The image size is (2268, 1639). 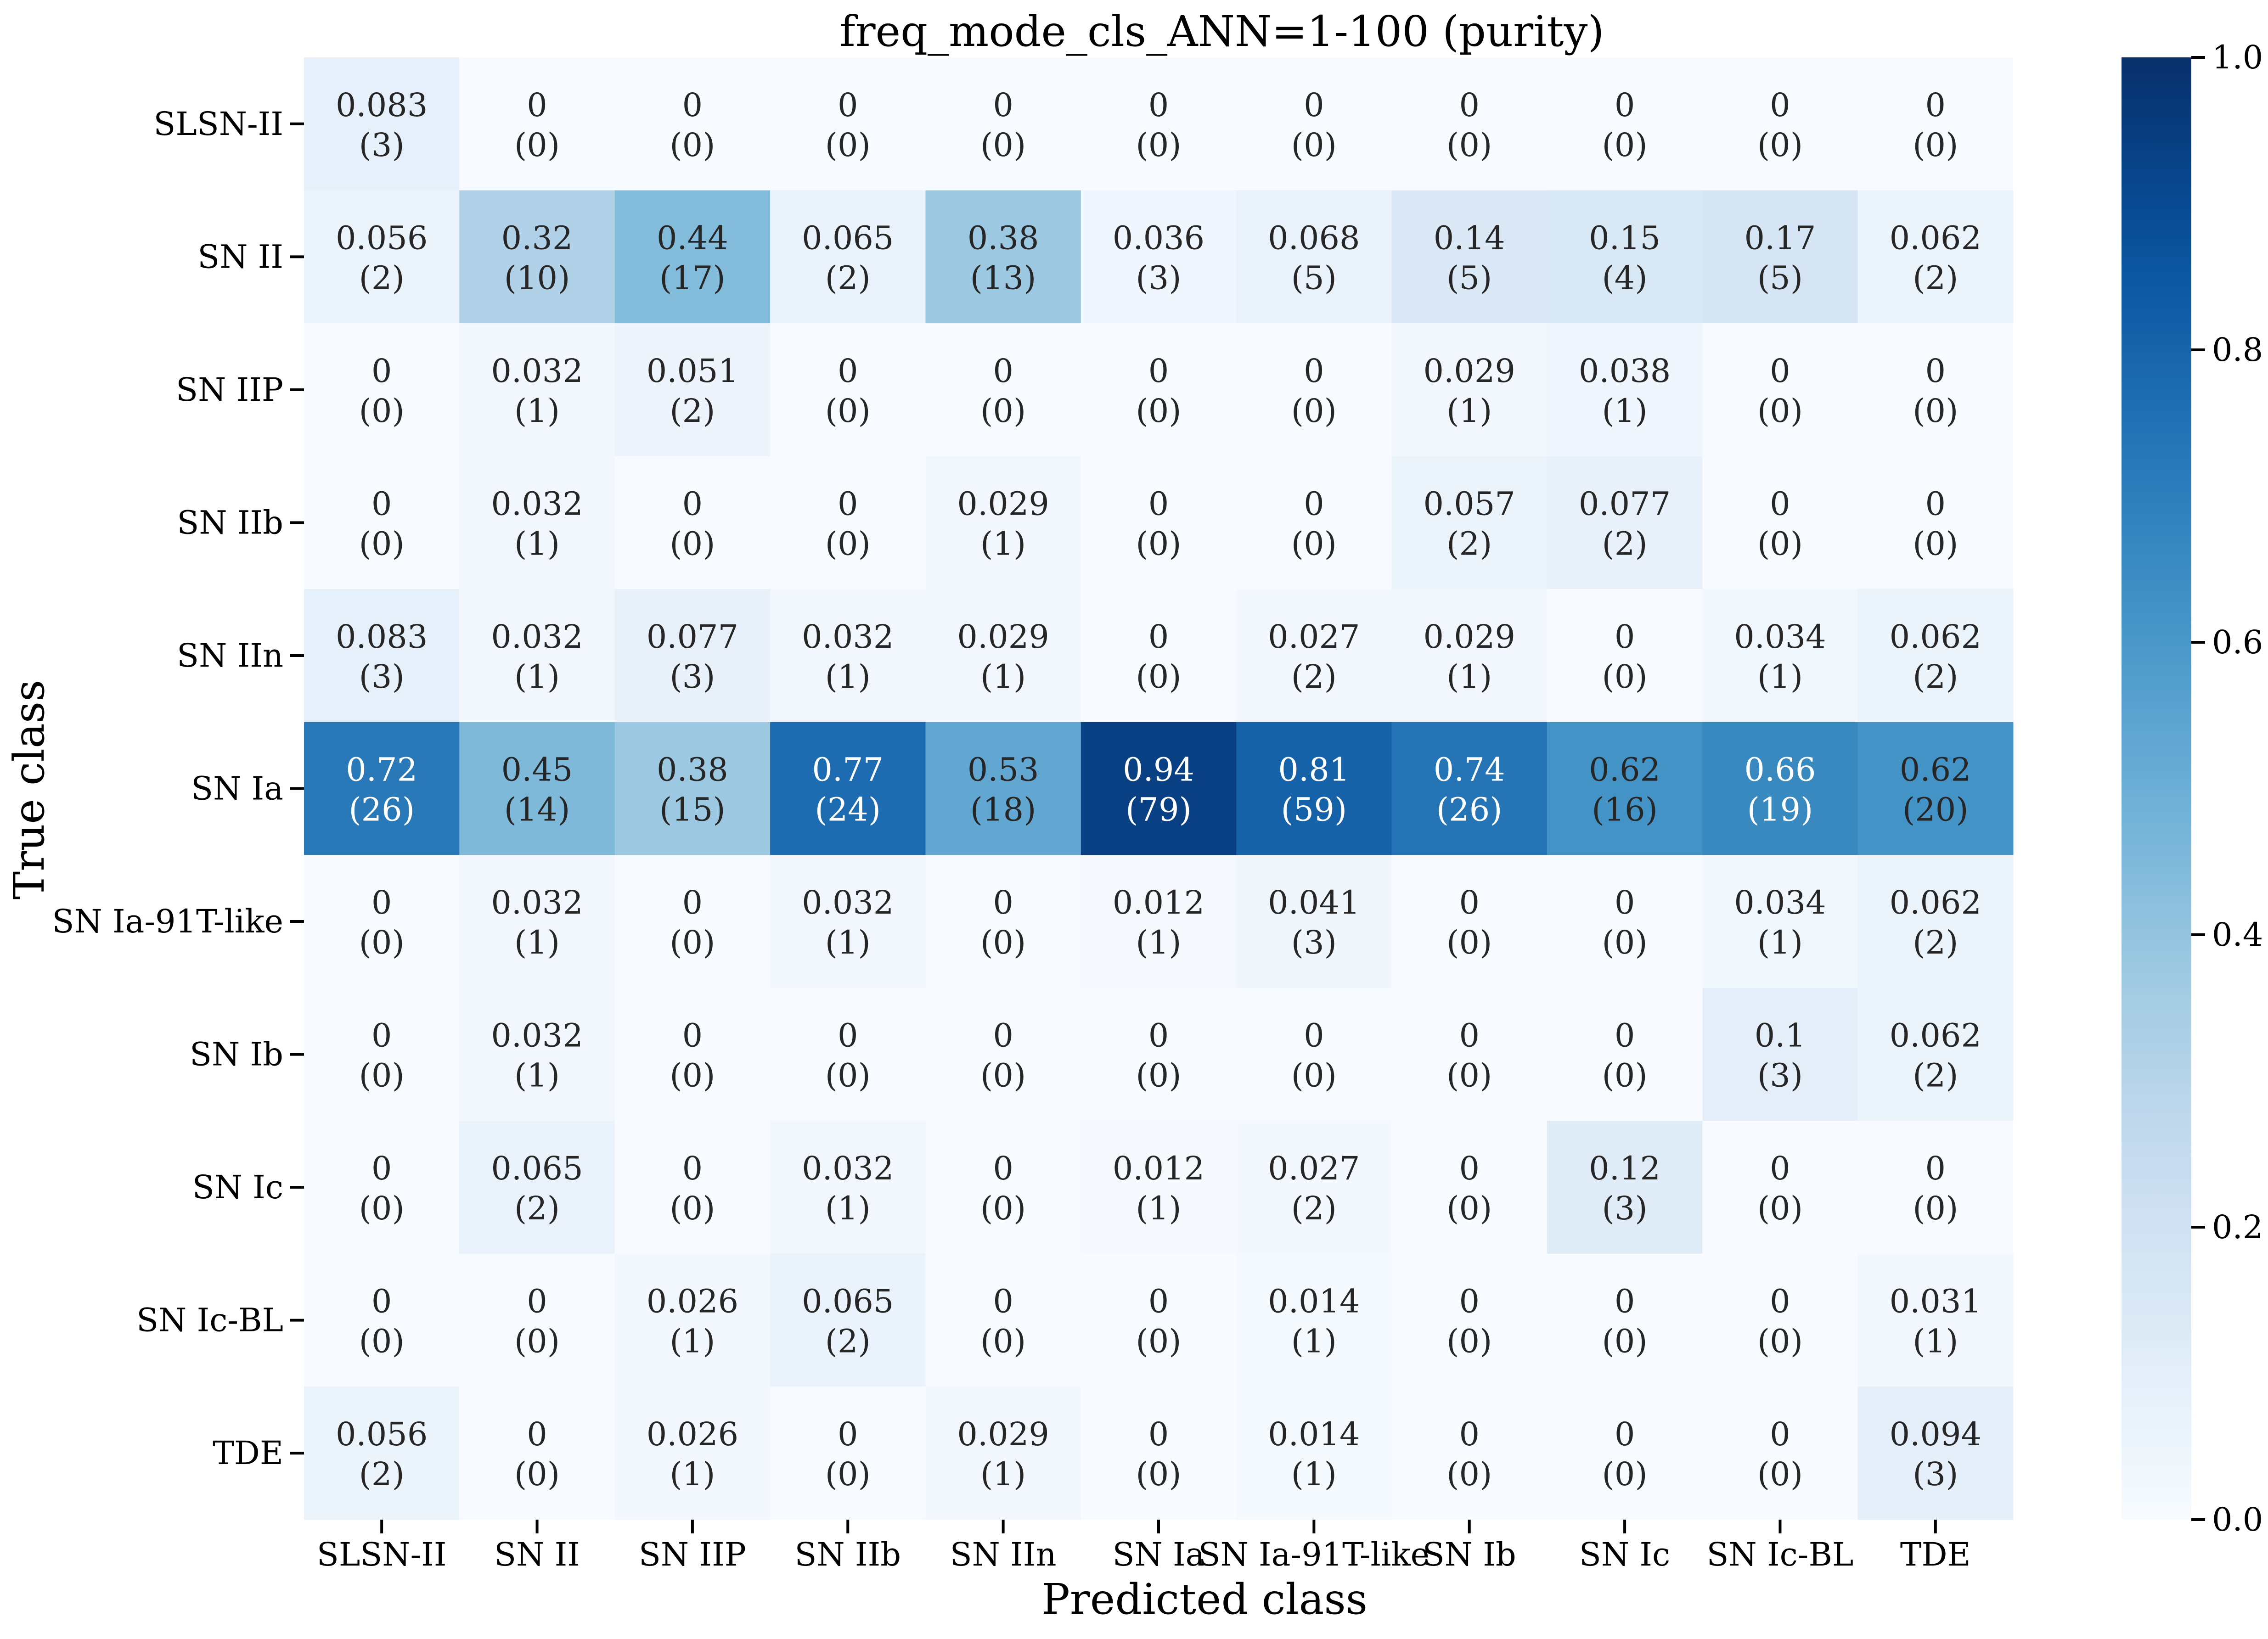 I want to click on cell-count-label: (59), so click(x=1314, y=810).